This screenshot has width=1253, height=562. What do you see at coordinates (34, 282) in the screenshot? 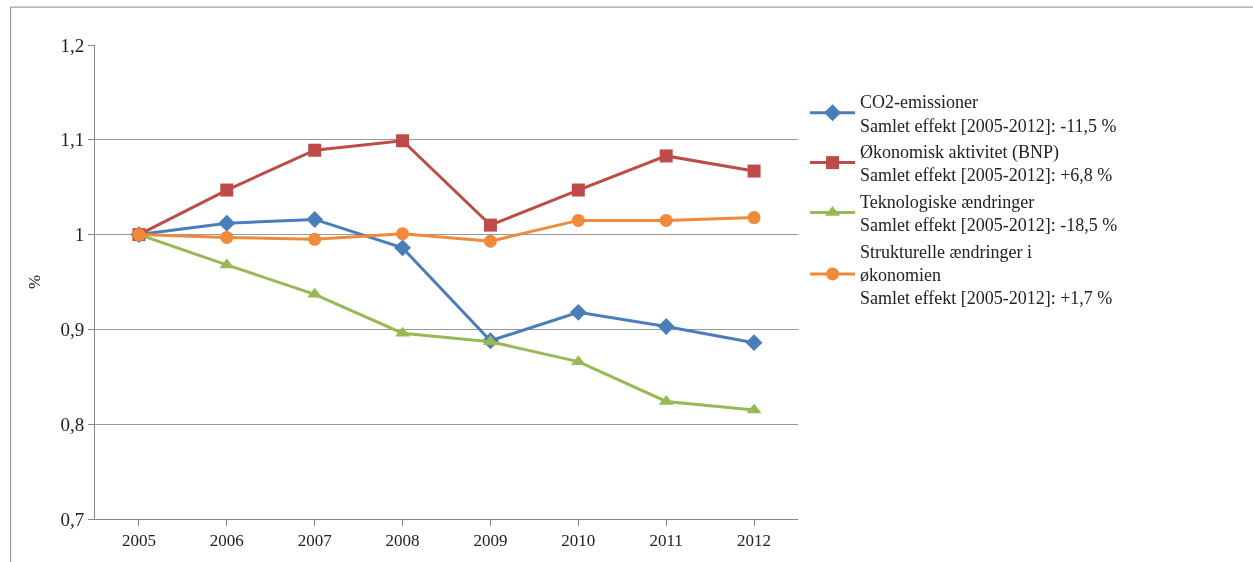
I see `y-axis-title: %` at bounding box center [34, 282].